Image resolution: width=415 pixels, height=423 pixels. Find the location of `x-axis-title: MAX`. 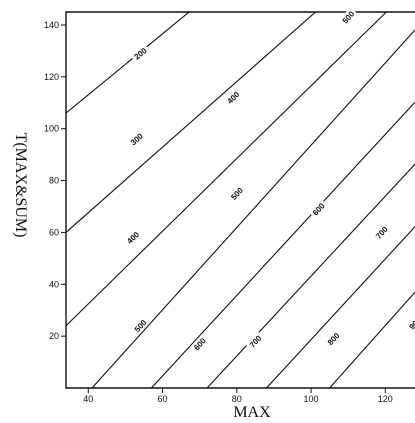

x-axis-title: MAX is located at coordinates (252, 412).